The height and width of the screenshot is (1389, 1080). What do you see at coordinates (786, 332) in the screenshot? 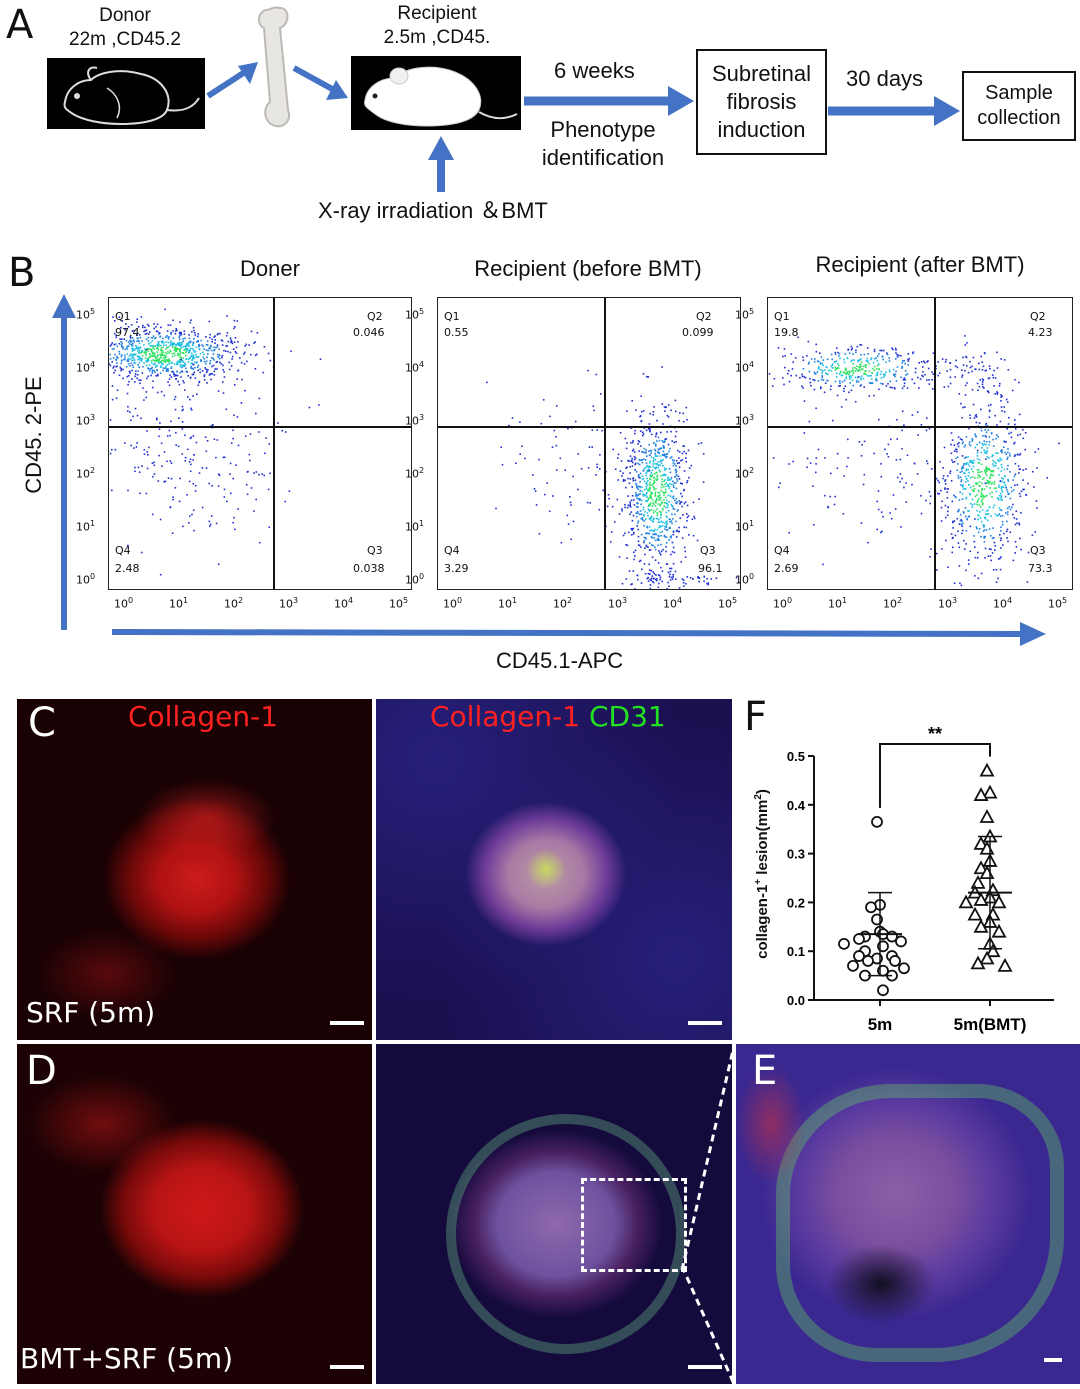
I see `gate-q1-value: 19.8` at bounding box center [786, 332].